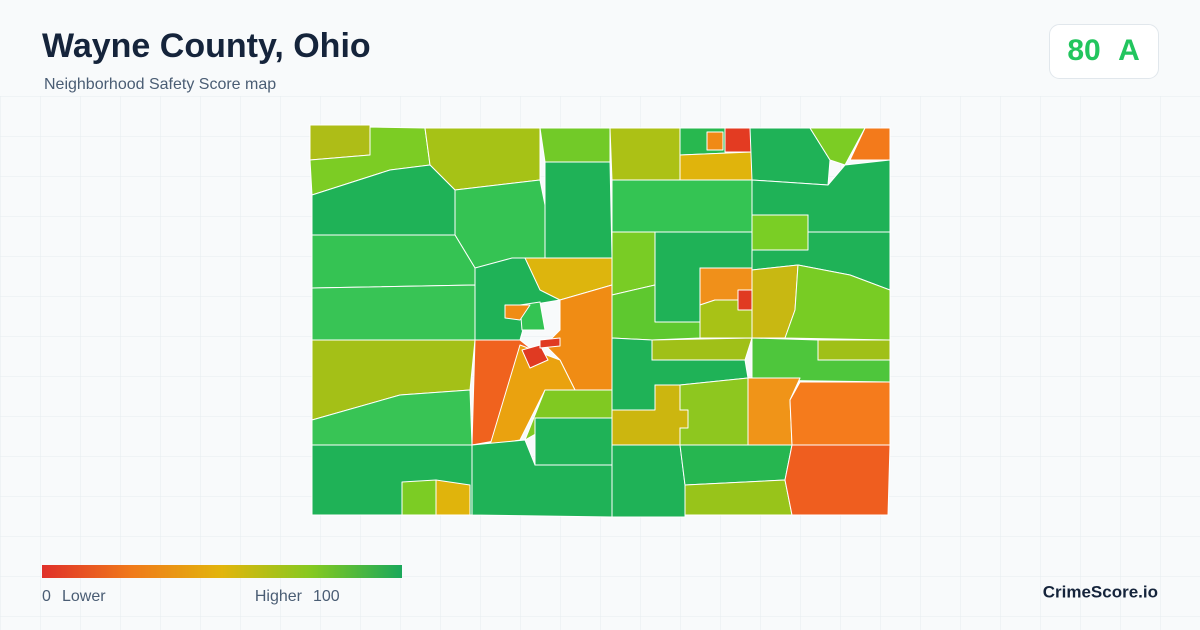 This screenshot has width=1200, height=630. Describe the element at coordinates (326, 596) in the screenshot. I see `legend-max: 100` at that location.